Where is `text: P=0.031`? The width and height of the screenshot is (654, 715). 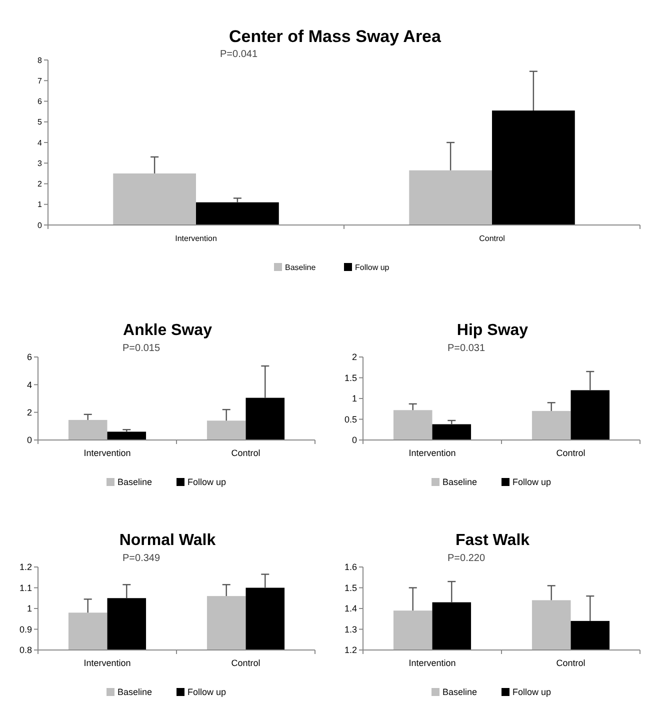
text: P=0.031 is located at coordinates (467, 348).